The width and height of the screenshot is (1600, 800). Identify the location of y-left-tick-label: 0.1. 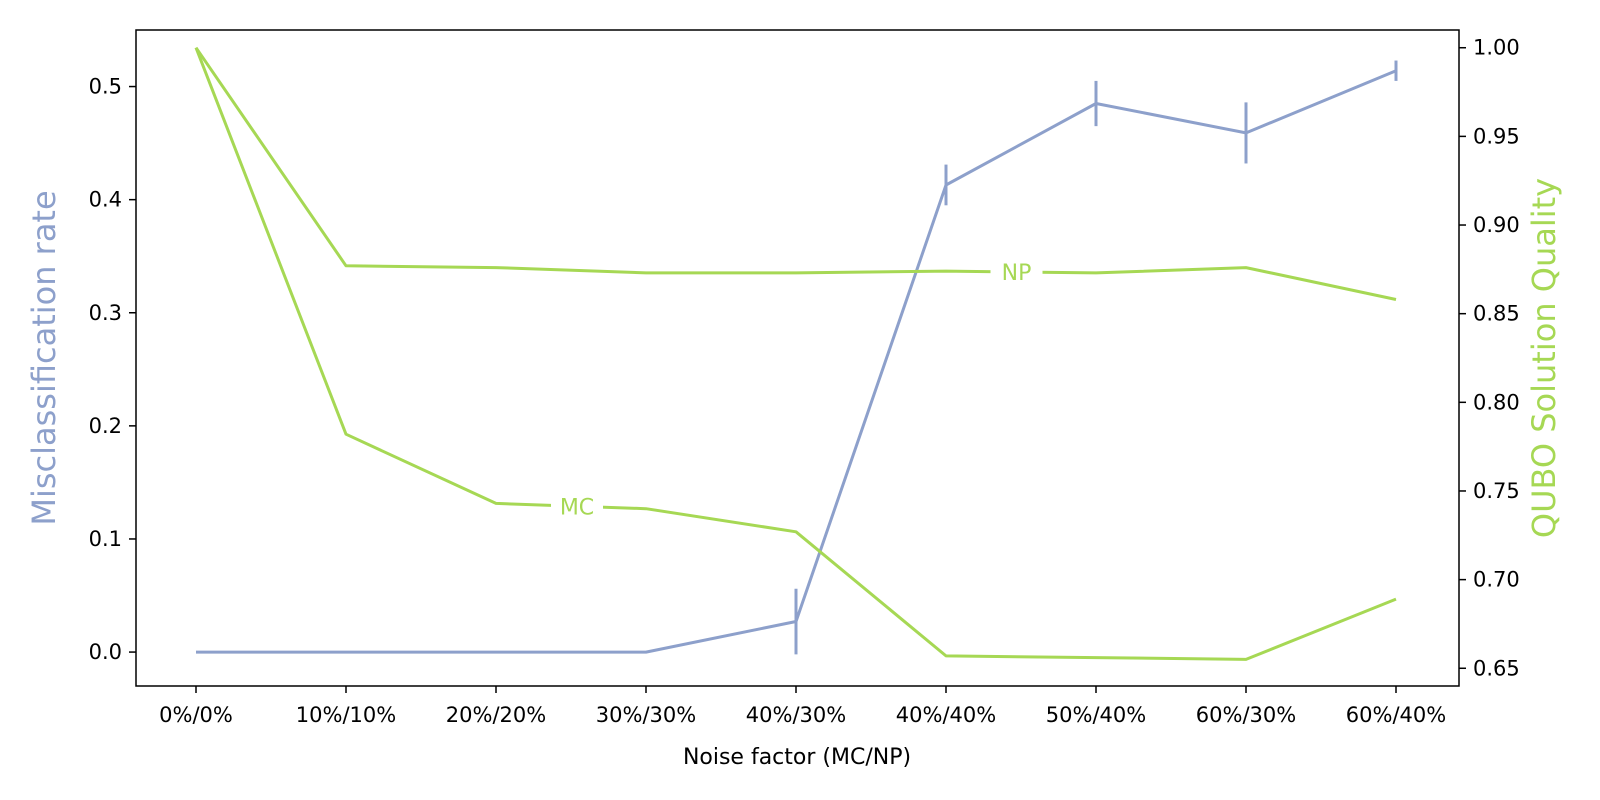
(105, 539).